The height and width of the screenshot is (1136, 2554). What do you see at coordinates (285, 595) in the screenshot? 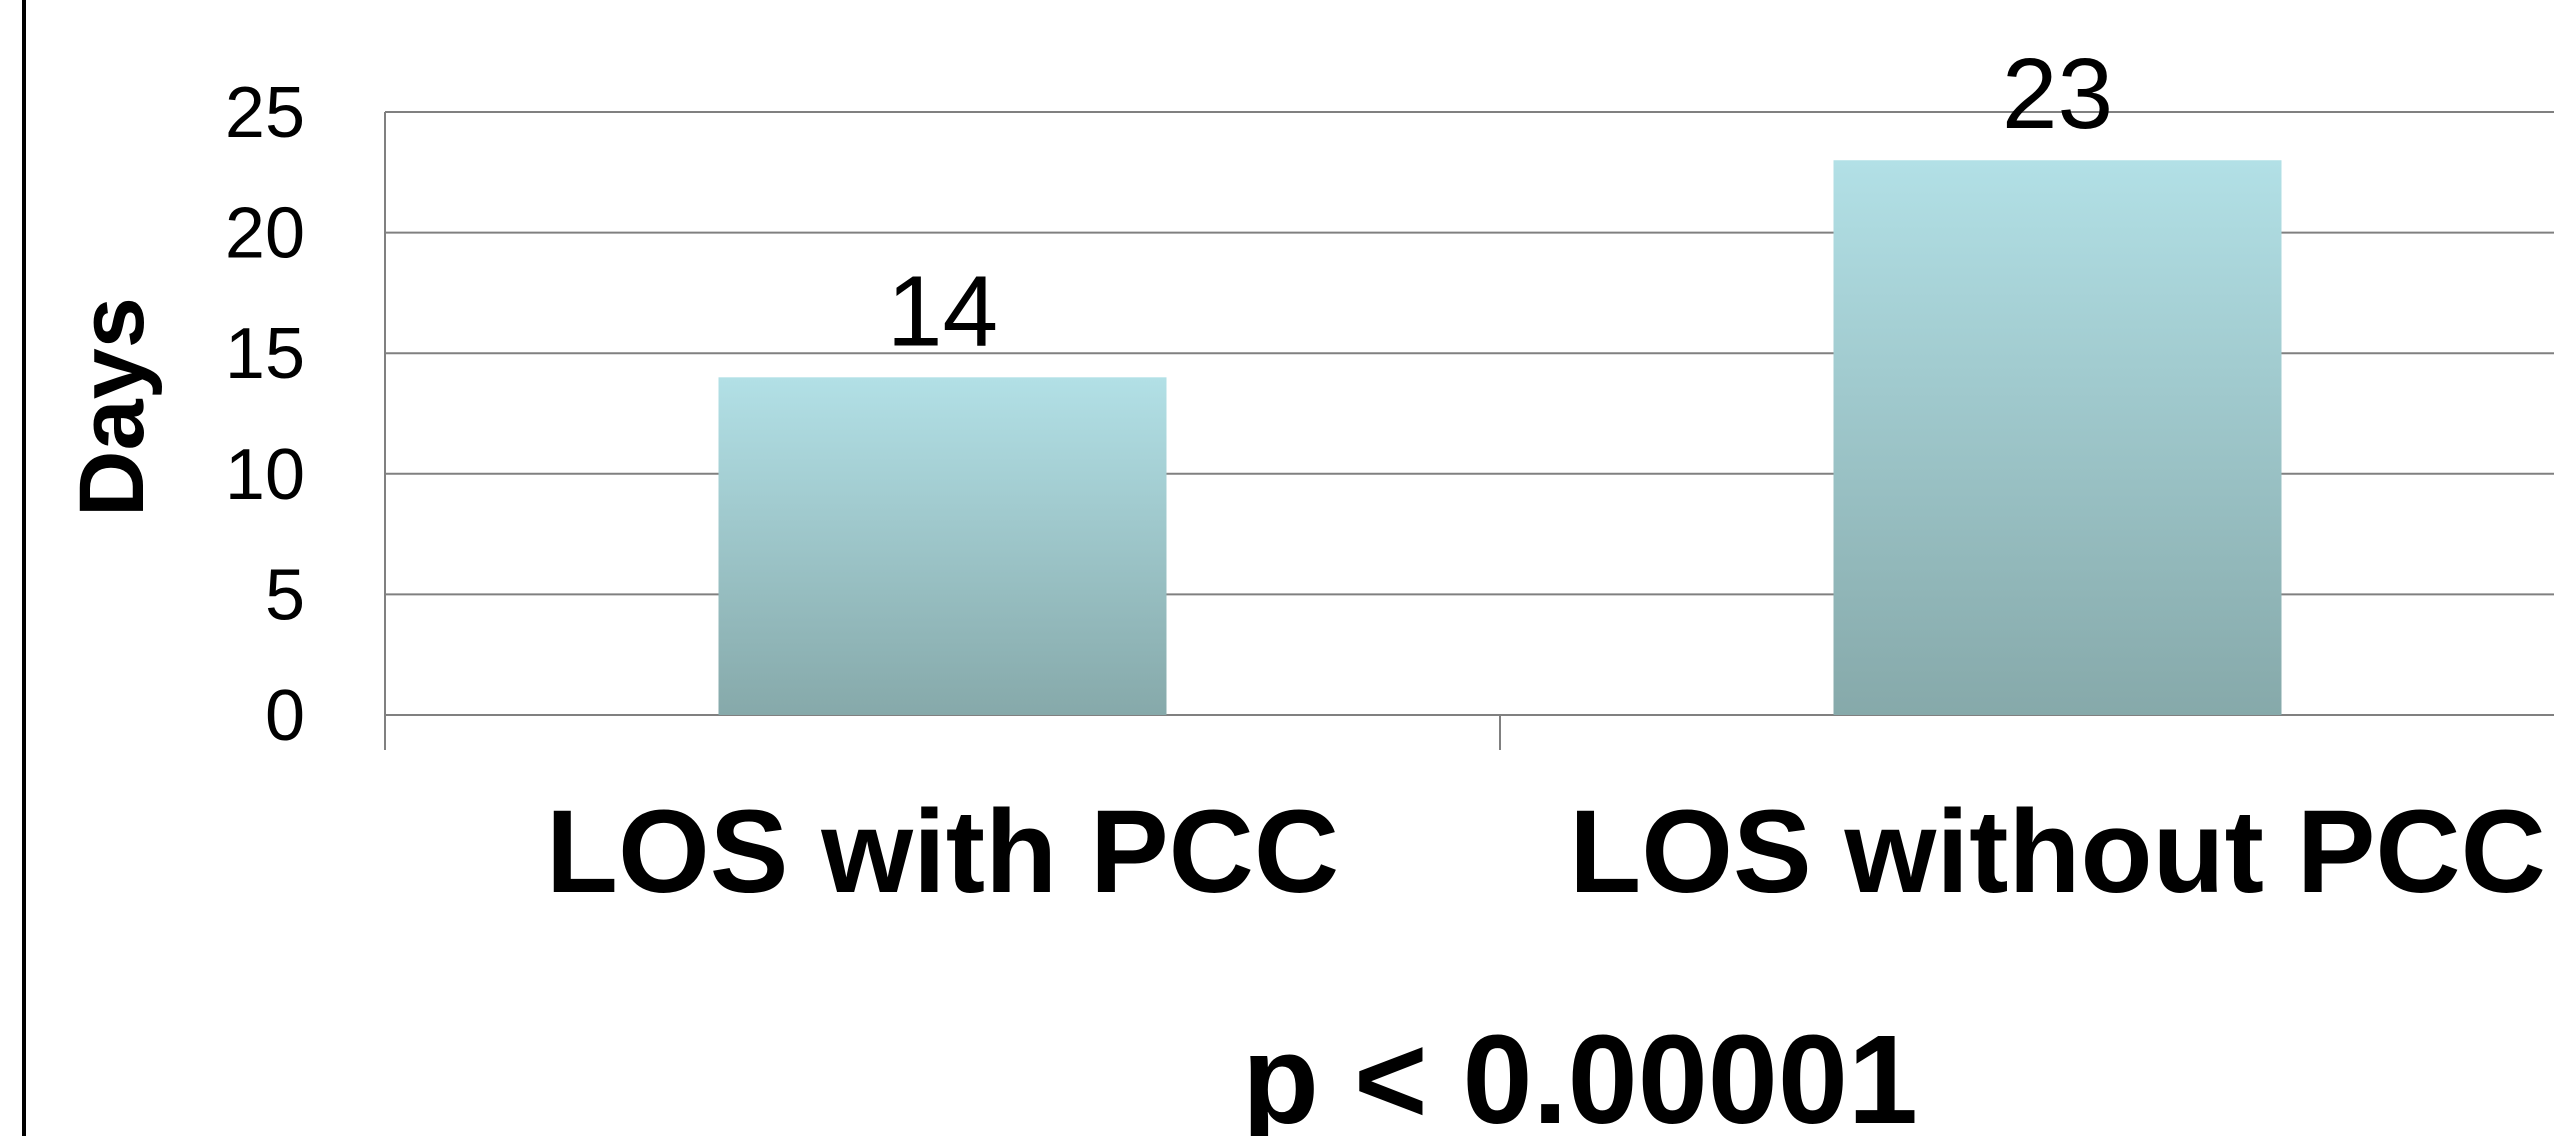
I see `y-tick-label: 5` at bounding box center [285, 595].